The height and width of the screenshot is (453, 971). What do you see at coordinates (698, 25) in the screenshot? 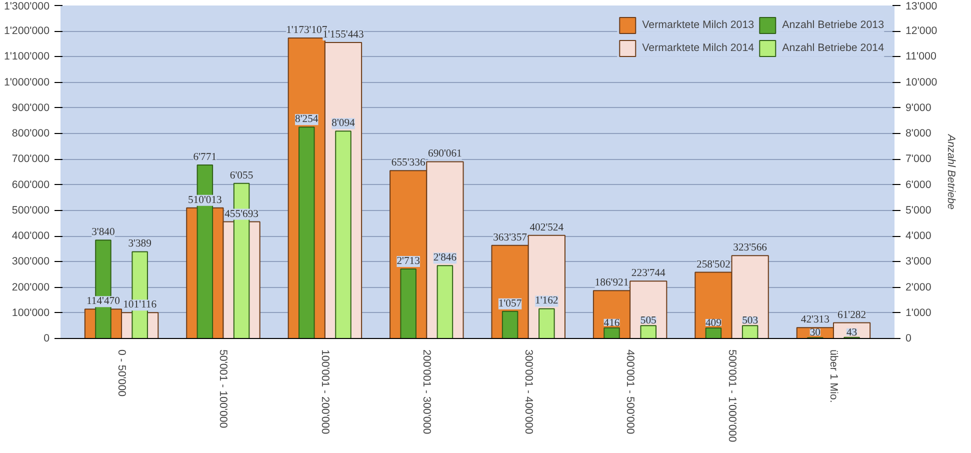
I see `legend-label: Vermarktete Milch 2013` at bounding box center [698, 25].